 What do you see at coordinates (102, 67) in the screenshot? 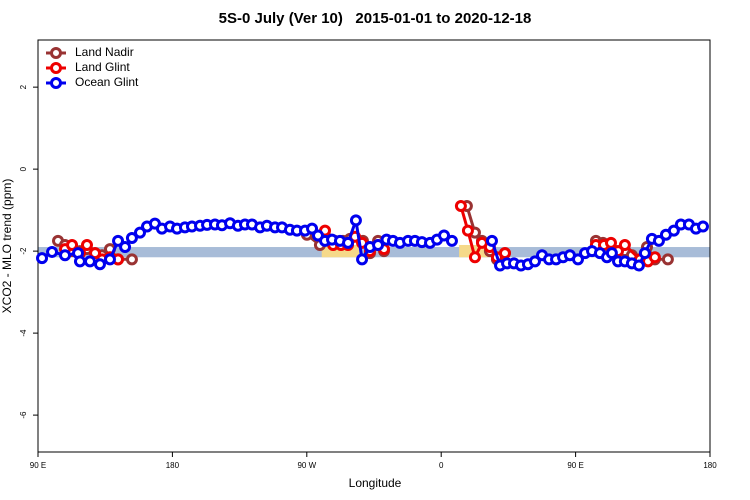
I see `legend-label: Land Glint` at bounding box center [102, 67].